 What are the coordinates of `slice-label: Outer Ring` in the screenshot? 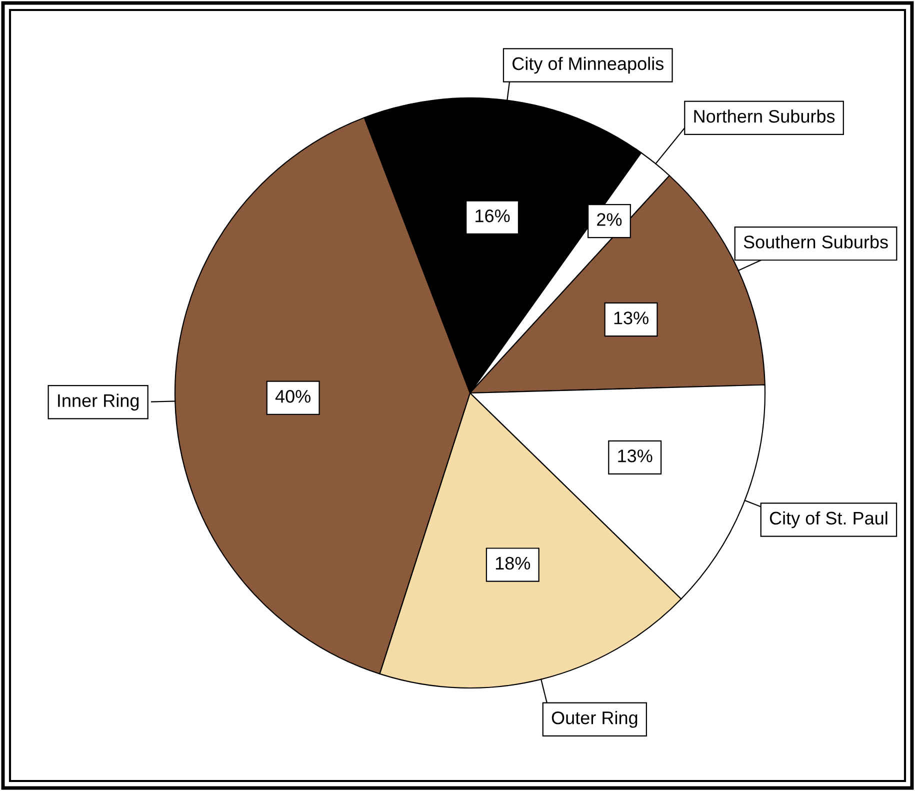 It's located at (595, 719).